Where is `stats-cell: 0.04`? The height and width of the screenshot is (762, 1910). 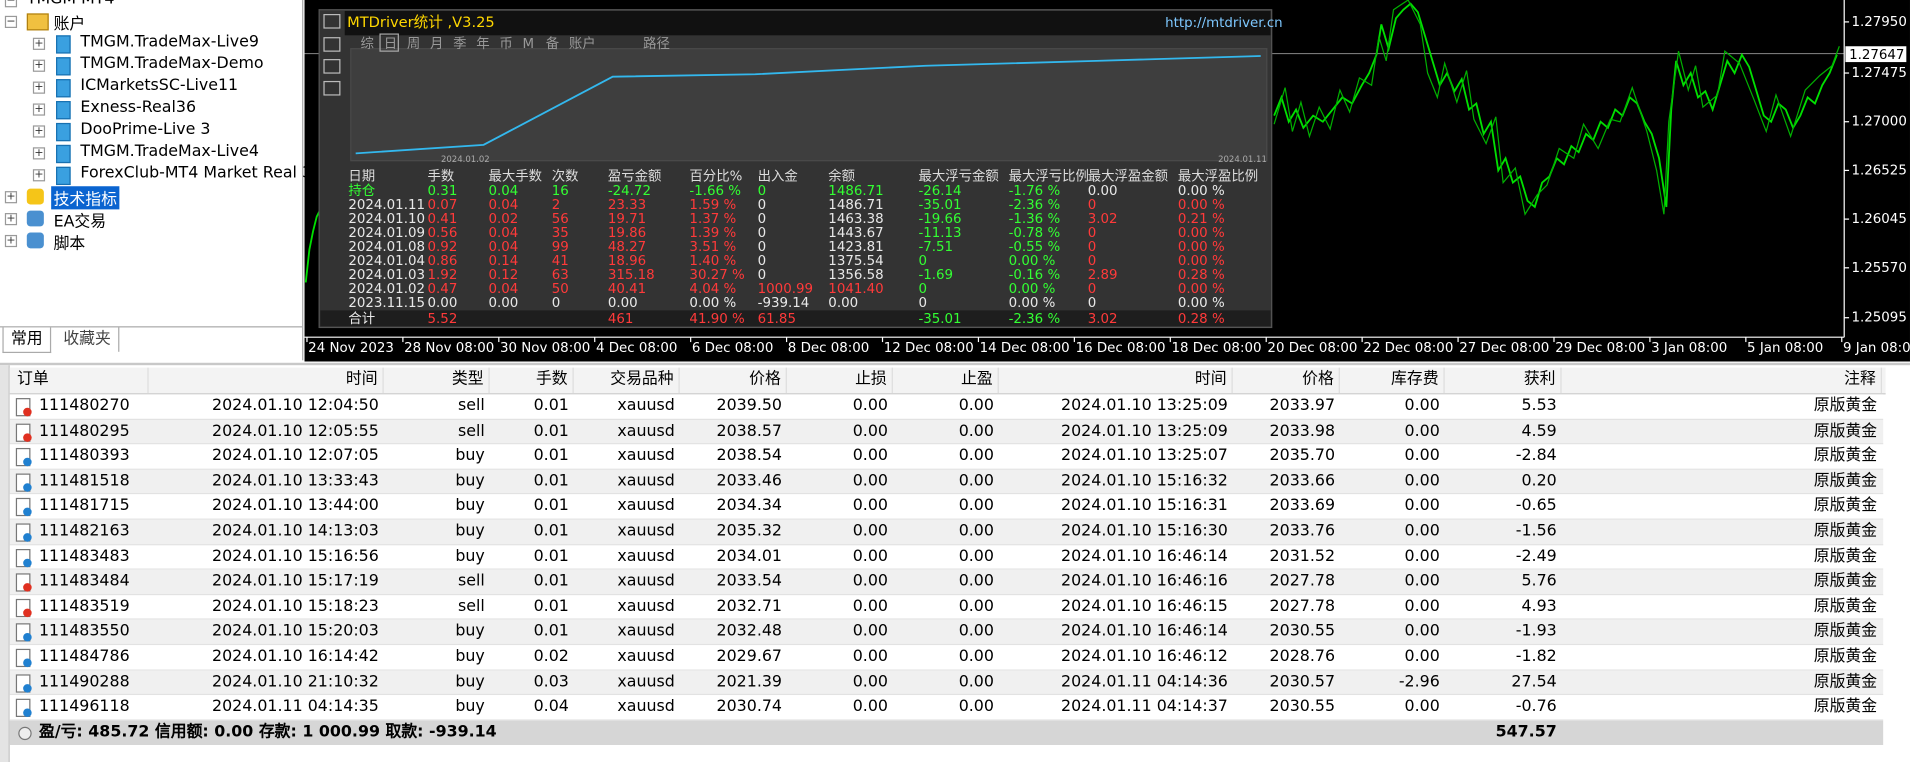
stats-cell: 0.04 is located at coordinates (503, 233).